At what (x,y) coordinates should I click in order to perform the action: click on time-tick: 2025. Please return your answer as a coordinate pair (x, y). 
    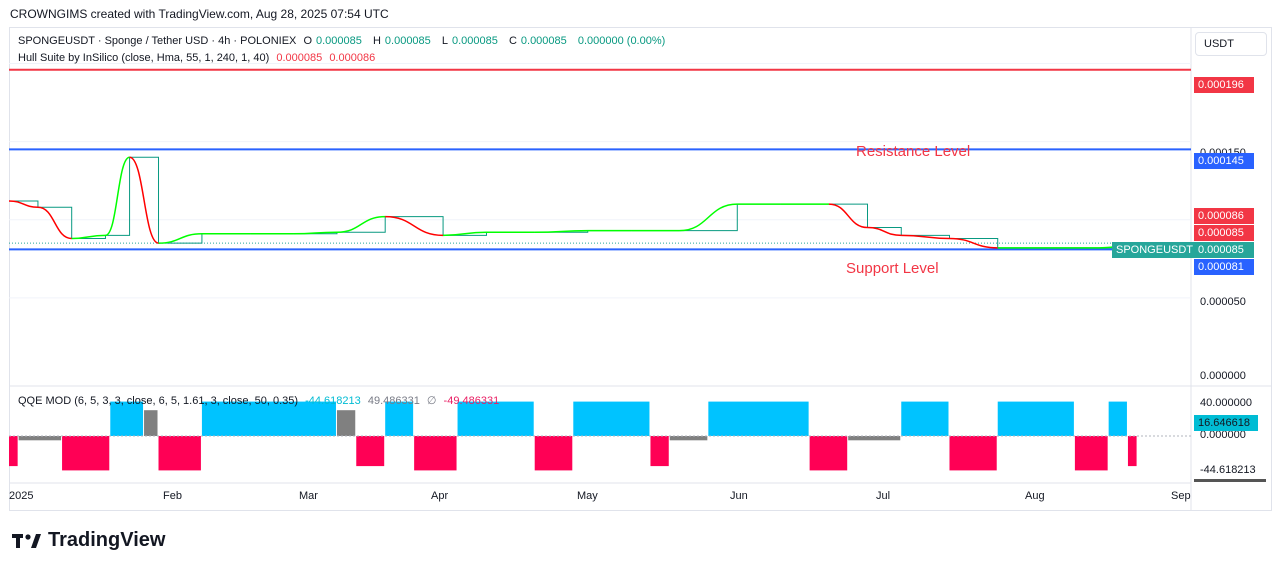
    Looking at the image, I should click on (21, 496).